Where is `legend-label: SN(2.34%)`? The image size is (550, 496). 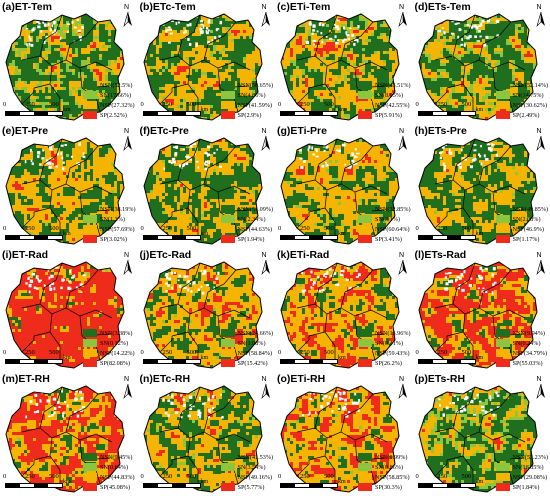 legend-label: SN(2.34%) is located at coordinates (252, 219).